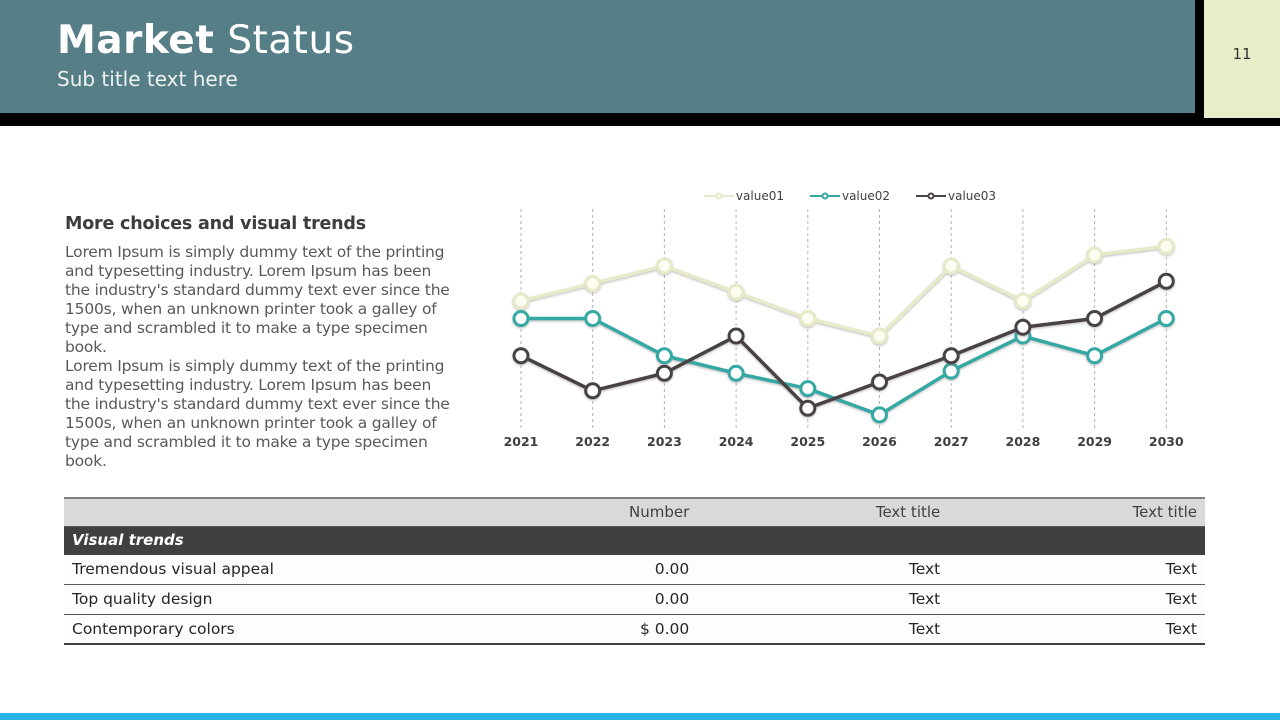 This screenshot has height=720, width=1280. Describe the element at coordinates (521, 441) in the screenshot. I see `x-axis-label: 2021` at that location.